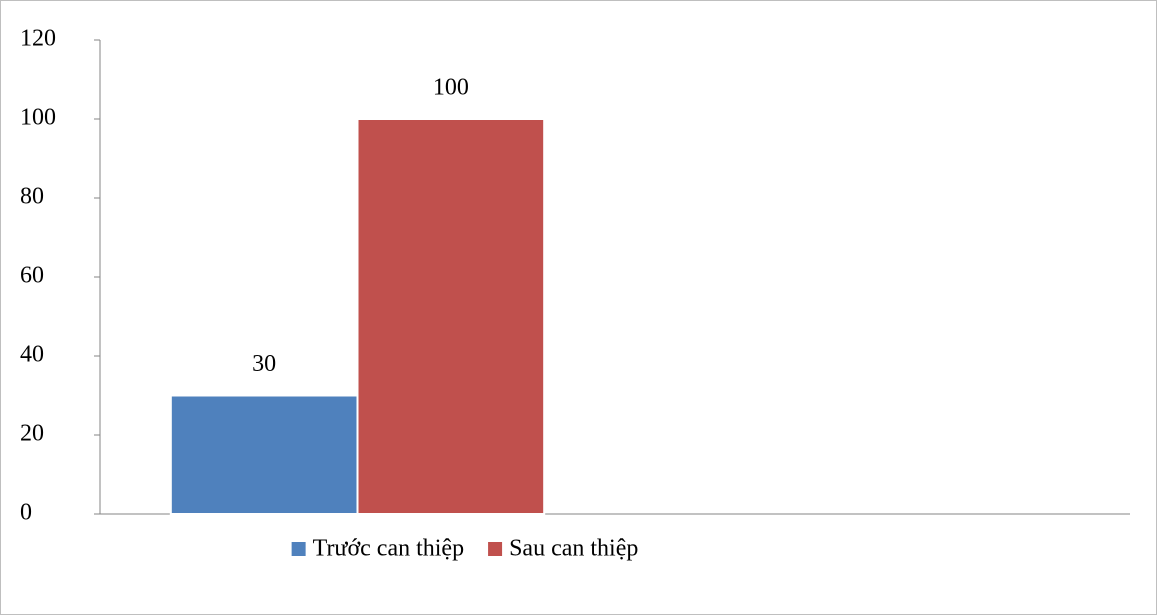  I want to click on y-tick-label: 100, so click(38, 118).